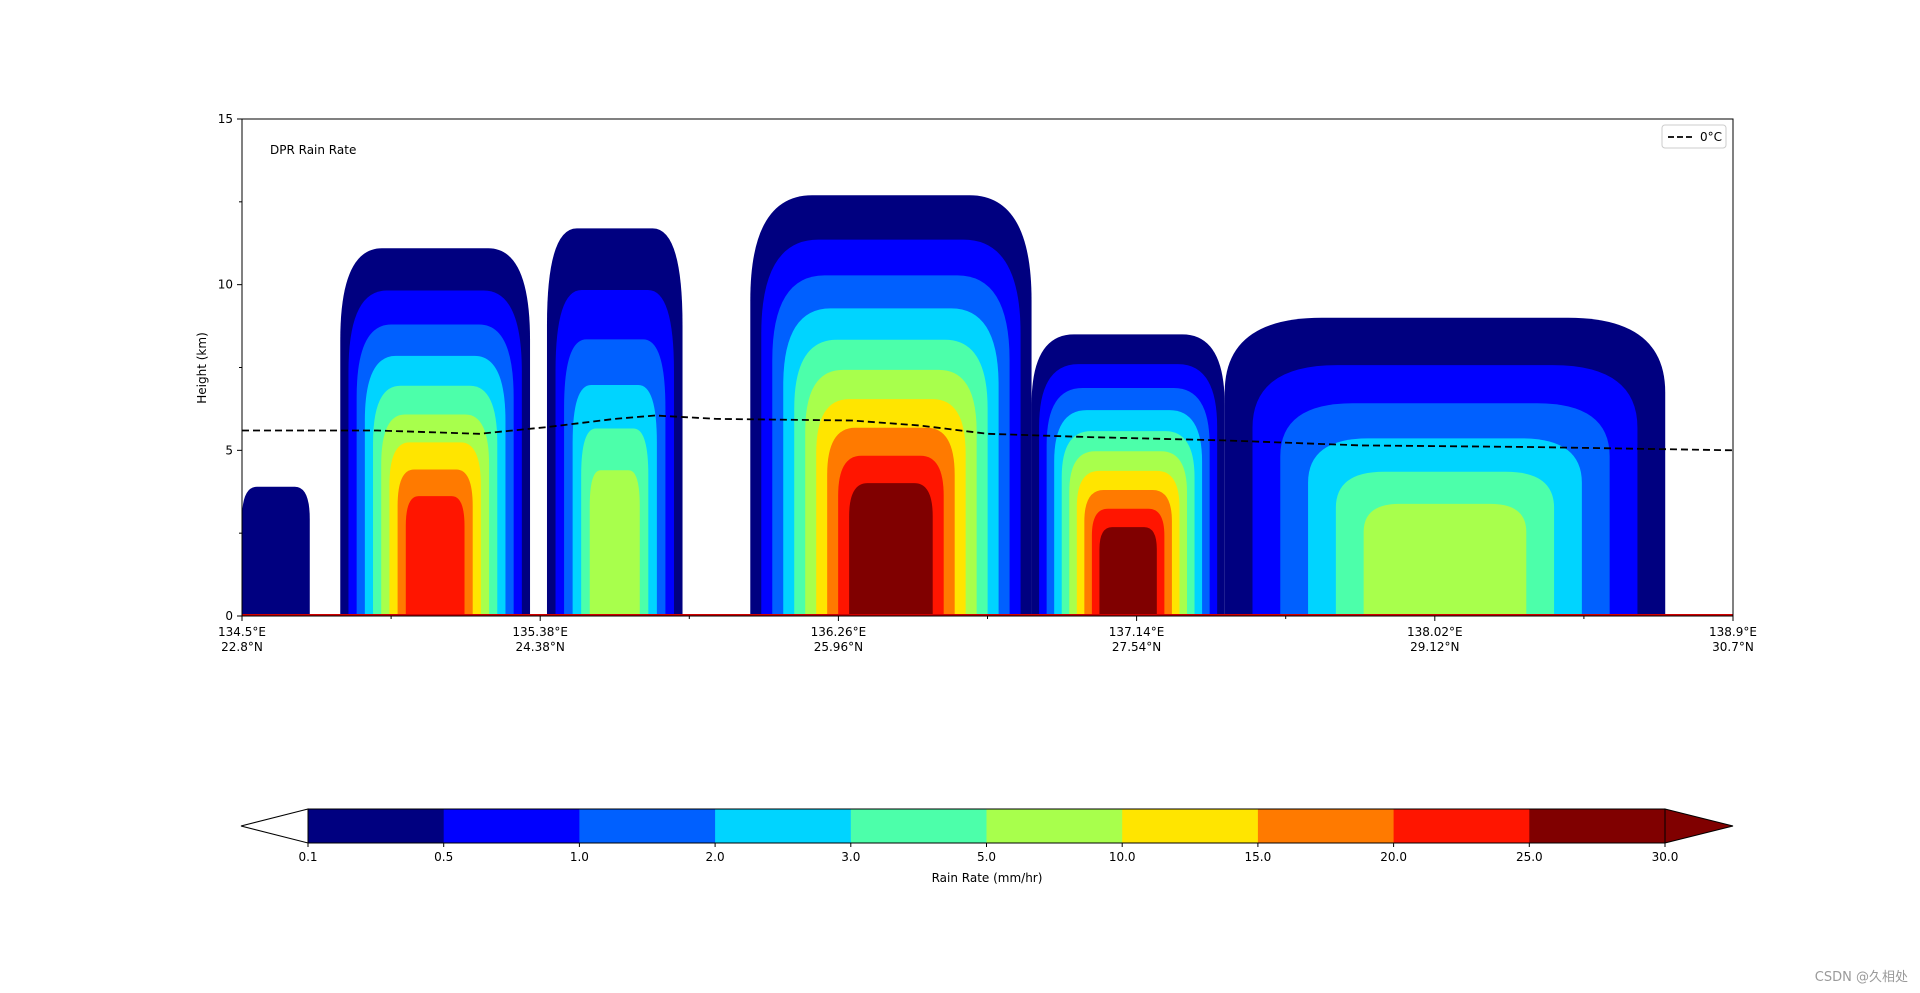  What do you see at coordinates (274, 826) in the screenshot?
I see `colorbar-extend-min` at bounding box center [274, 826].